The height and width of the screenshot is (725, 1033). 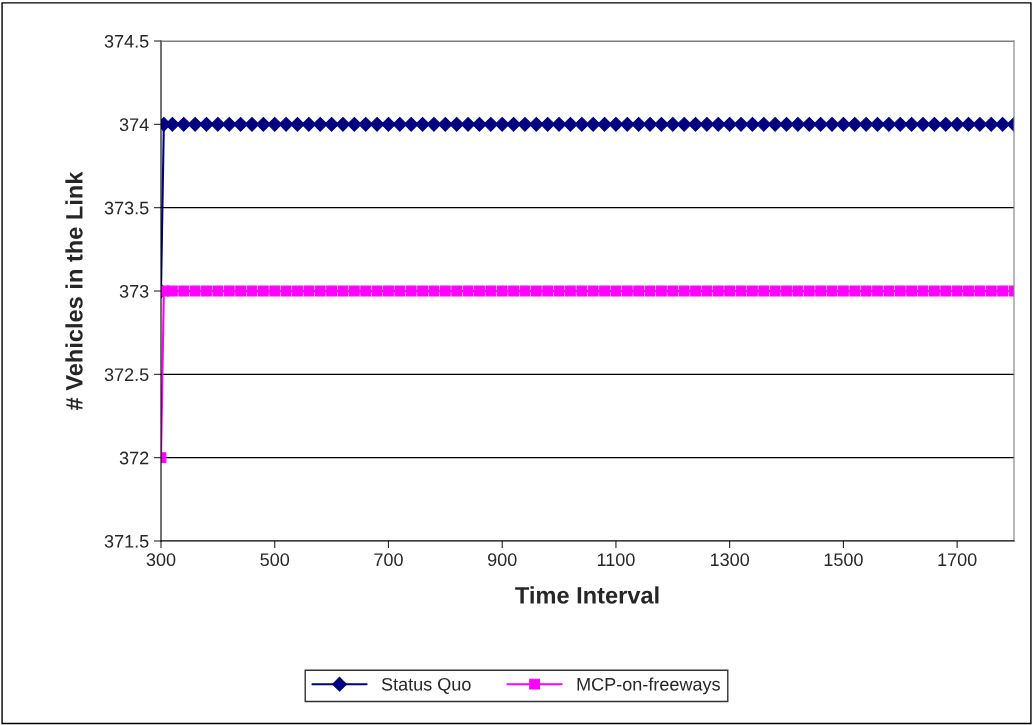 What do you see at coordinates (134, 458) in the screenshot?
I see `y-tick-label: 372` at bounding box center [134, 458].